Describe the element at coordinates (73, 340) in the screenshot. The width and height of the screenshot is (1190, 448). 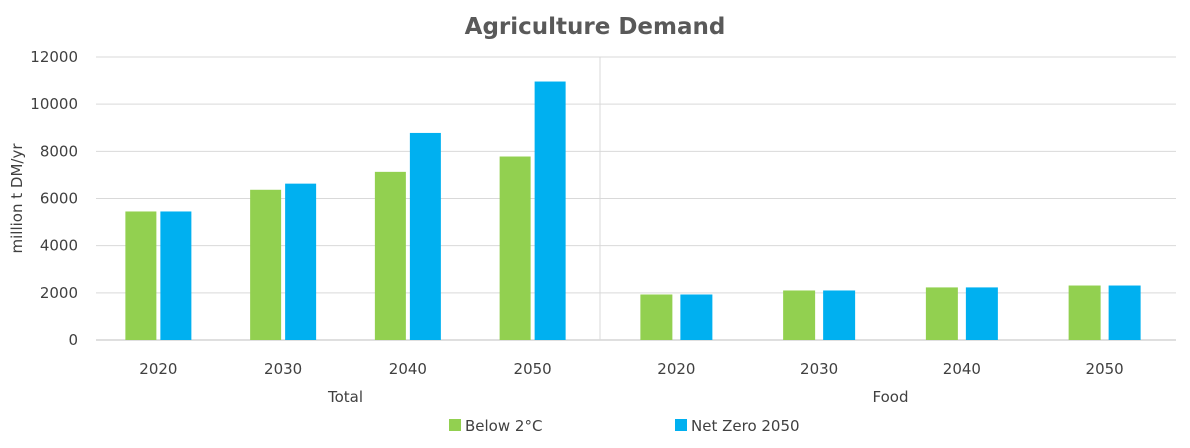
I see `y-tick-label: 0` at that location.